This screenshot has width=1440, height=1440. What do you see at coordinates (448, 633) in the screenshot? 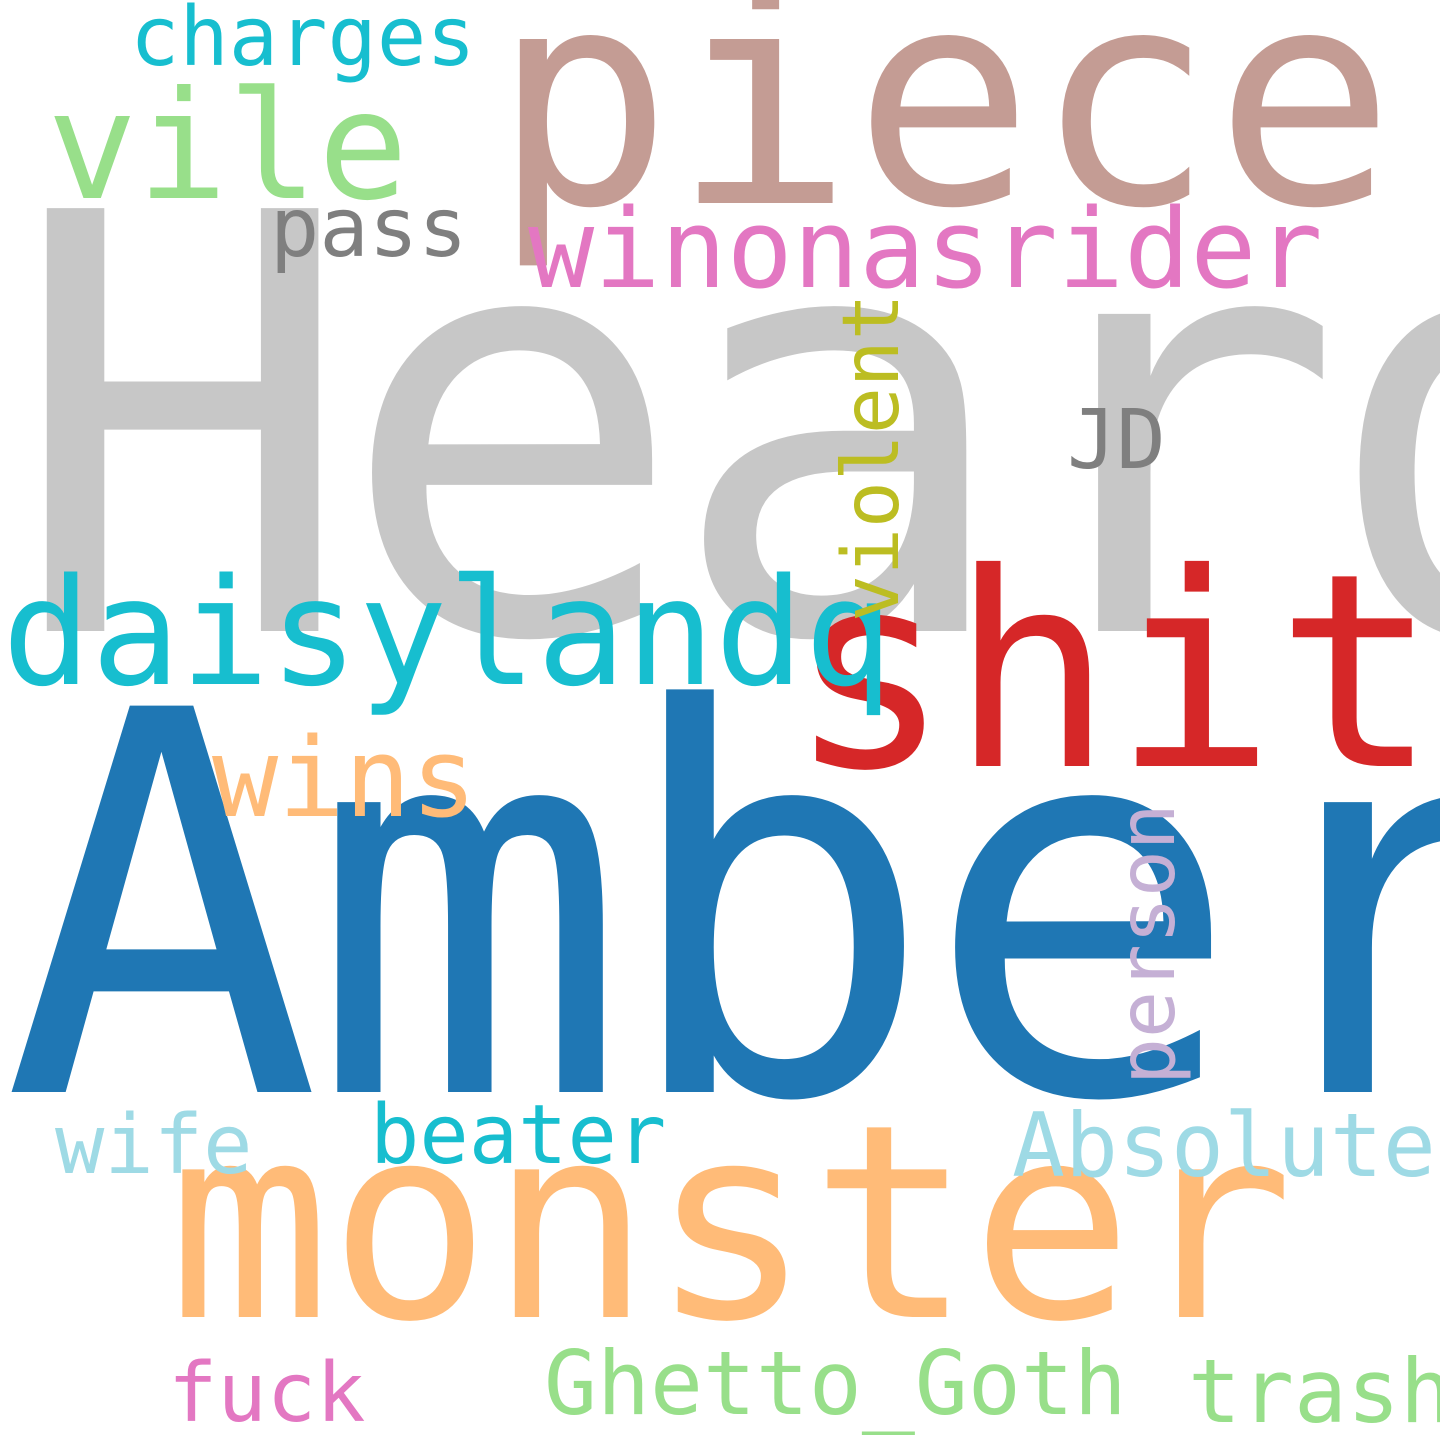
I see `word-daisylandq: daisylandq` at bounding box center [448, 633].